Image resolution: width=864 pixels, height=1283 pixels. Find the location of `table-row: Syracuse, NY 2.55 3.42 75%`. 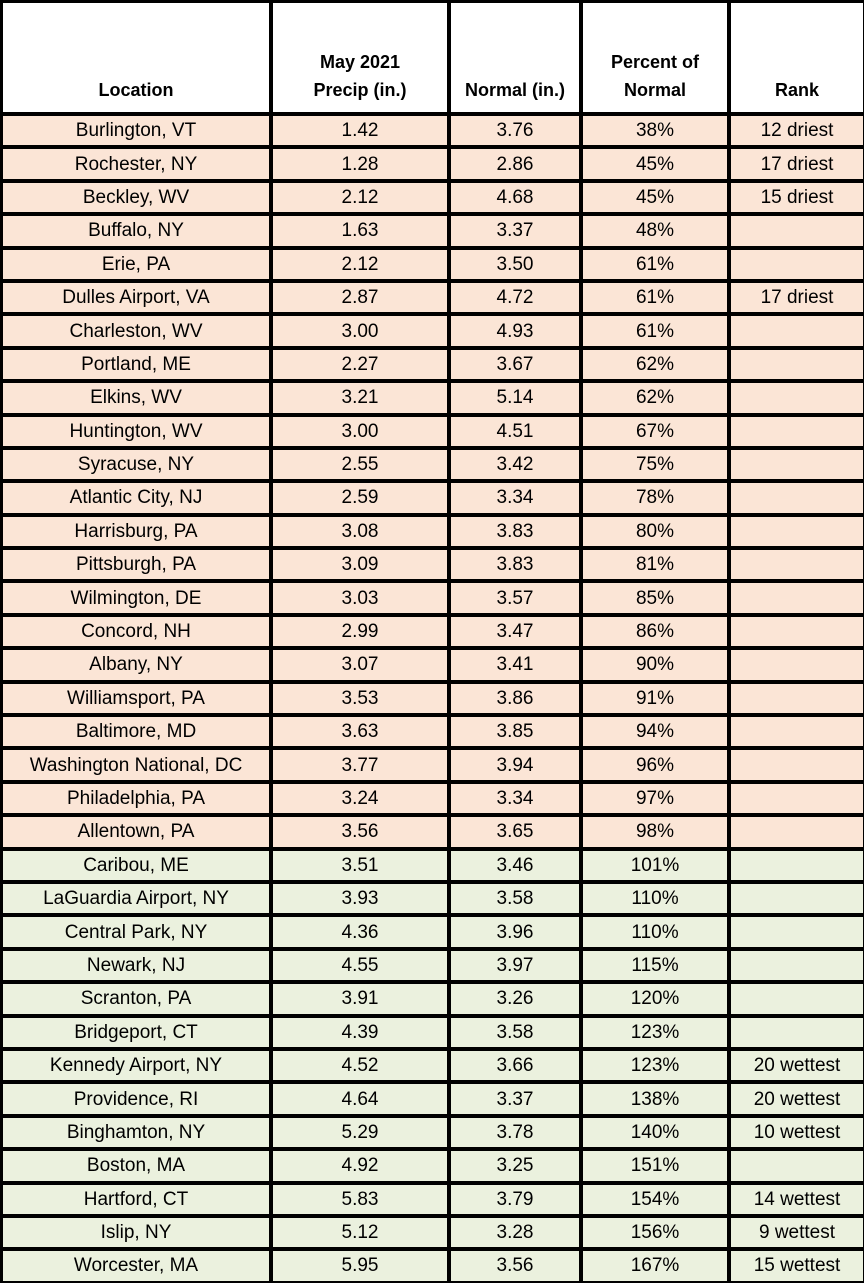

table-row: Syracuse, NY 2.55 3.42 75% is located at coordinates (432, 464).